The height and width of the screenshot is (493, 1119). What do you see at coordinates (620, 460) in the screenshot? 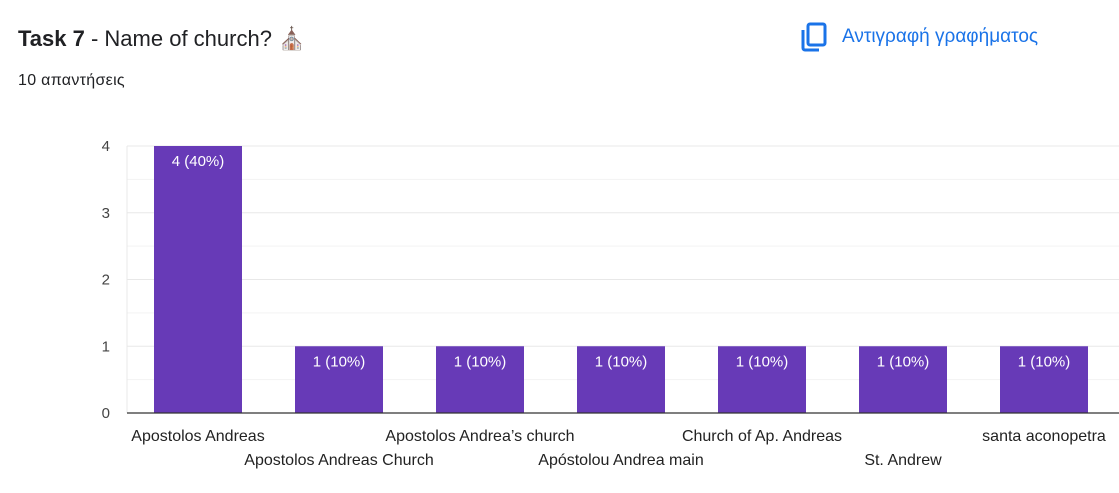
I see `x-category-label: Apóstolou Andrea main` at bounding box center [620, 460].